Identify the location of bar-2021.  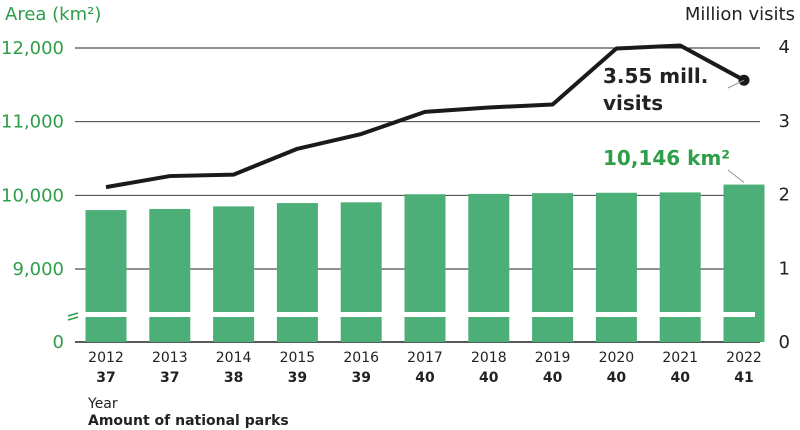
(680, 267).